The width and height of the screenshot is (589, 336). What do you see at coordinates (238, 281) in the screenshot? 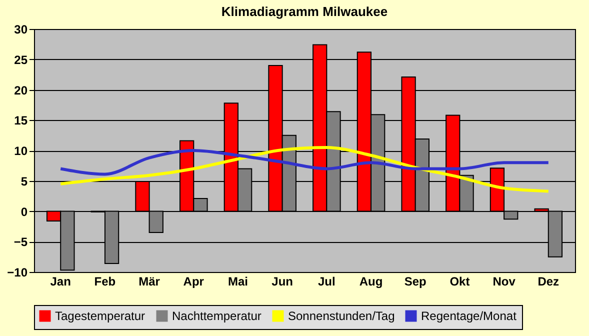
I see `x-tick-label: Mai` at bounding box center [238, 281].